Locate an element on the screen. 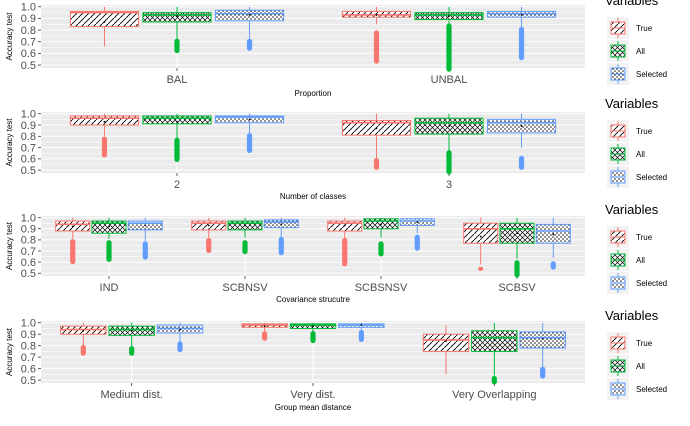 This screenshot has height=426, width=690. x-axis-title: Number of classes is located at coordinates (313, 196).